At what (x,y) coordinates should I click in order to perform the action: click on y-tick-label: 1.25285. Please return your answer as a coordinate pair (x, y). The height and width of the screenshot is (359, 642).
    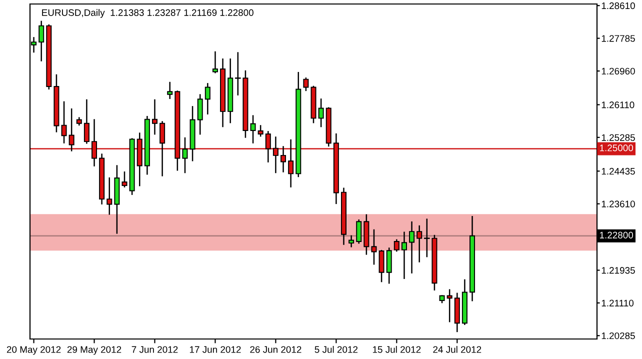
    Looking at the image, I should click on (618, 137).